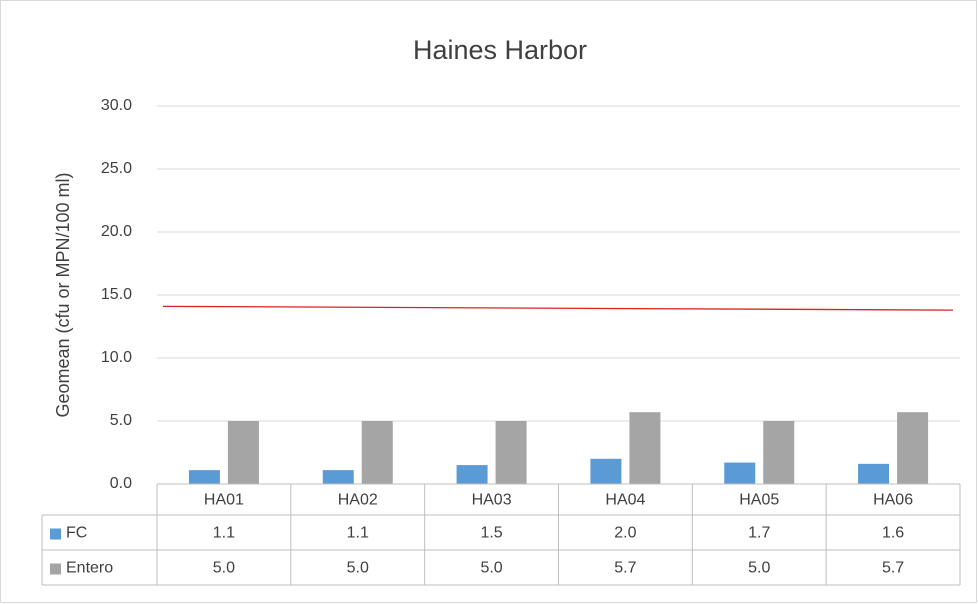 This screenshot has height=604, width=978. Describe the element at coordinates (491, 533) in the screenshot. I see `table-value: 1.5` at that location.